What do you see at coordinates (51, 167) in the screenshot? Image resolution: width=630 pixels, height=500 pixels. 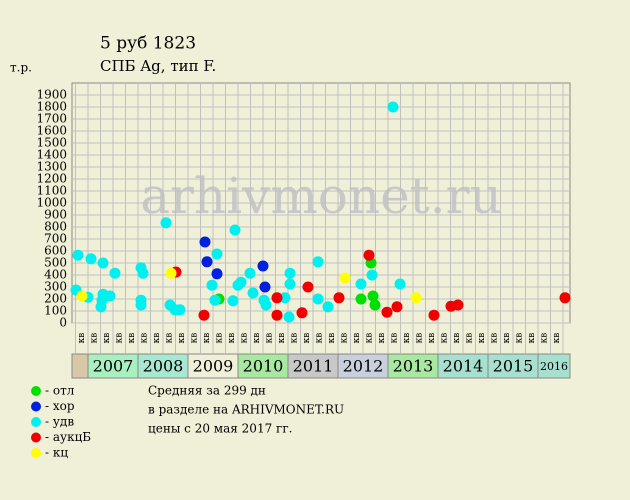 I see `y-tick-label: 1300` at bounding box center [51, 167].